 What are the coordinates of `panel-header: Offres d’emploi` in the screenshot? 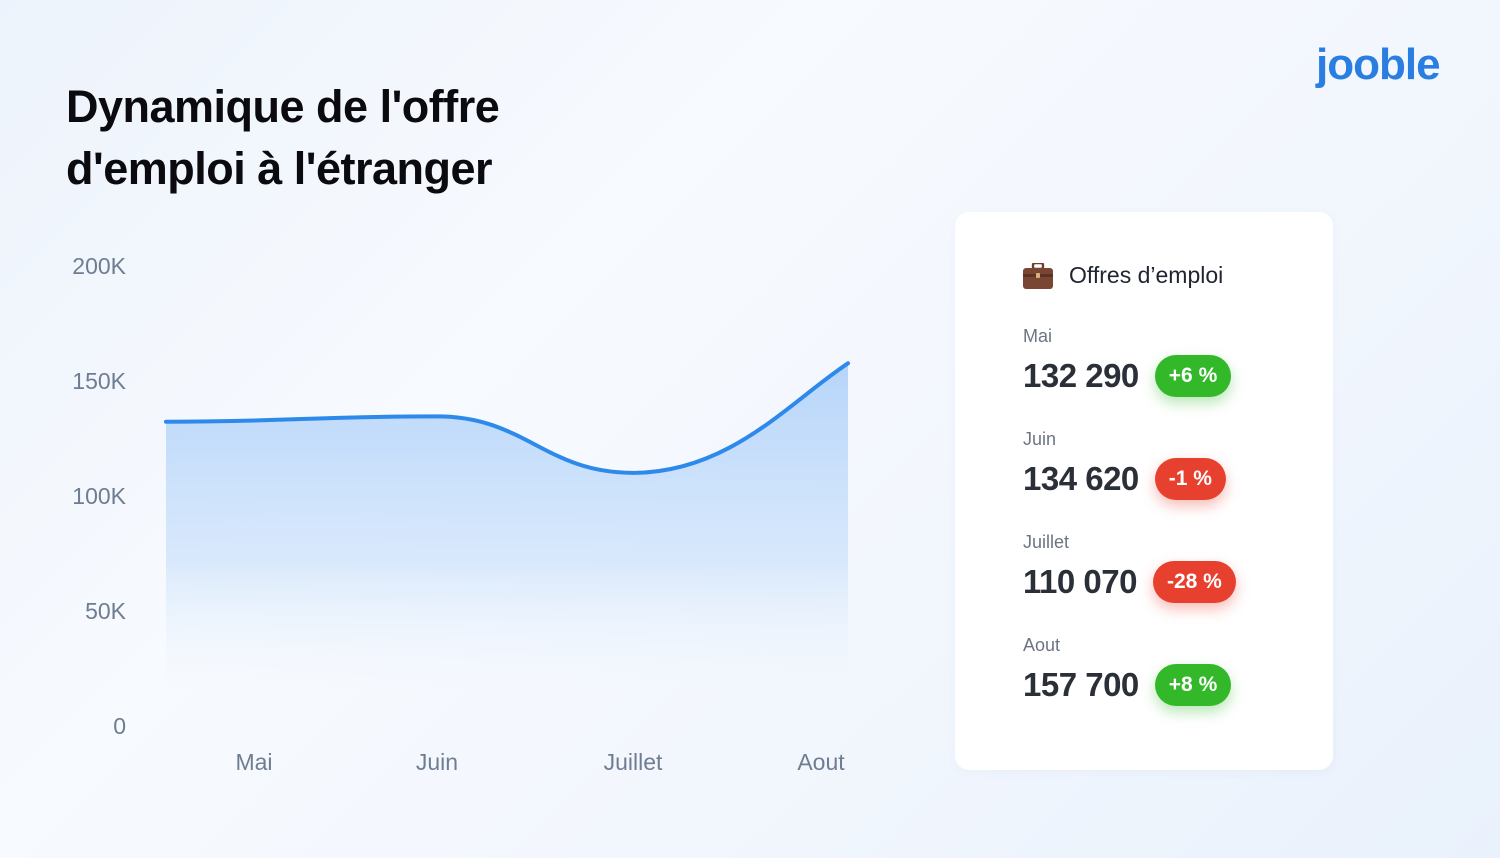 It's located at (1123, 275).